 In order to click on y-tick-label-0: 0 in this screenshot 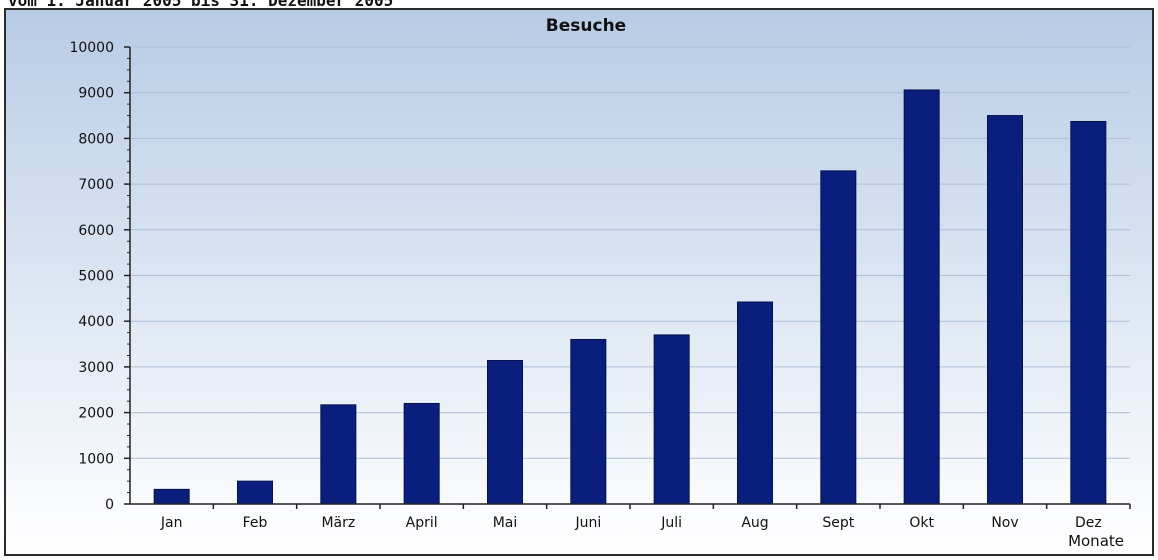, I will do `click(109, 505)`.